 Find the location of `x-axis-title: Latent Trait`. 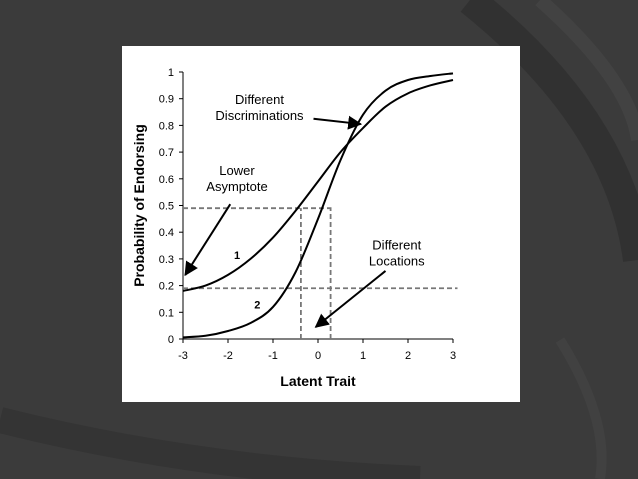

x-axis-title: Latent Trait is located at coordinates (318, 381).